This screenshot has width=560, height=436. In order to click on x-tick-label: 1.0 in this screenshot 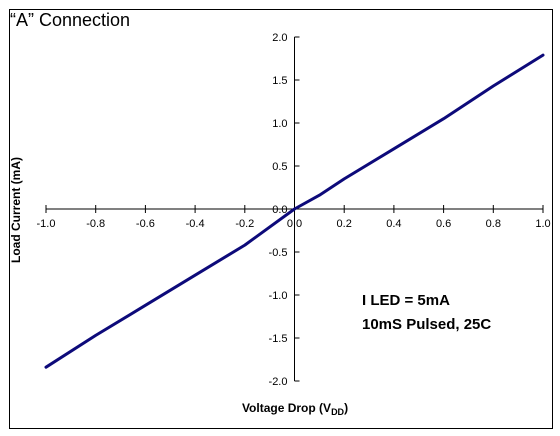, I will do `click(542, 224)`.